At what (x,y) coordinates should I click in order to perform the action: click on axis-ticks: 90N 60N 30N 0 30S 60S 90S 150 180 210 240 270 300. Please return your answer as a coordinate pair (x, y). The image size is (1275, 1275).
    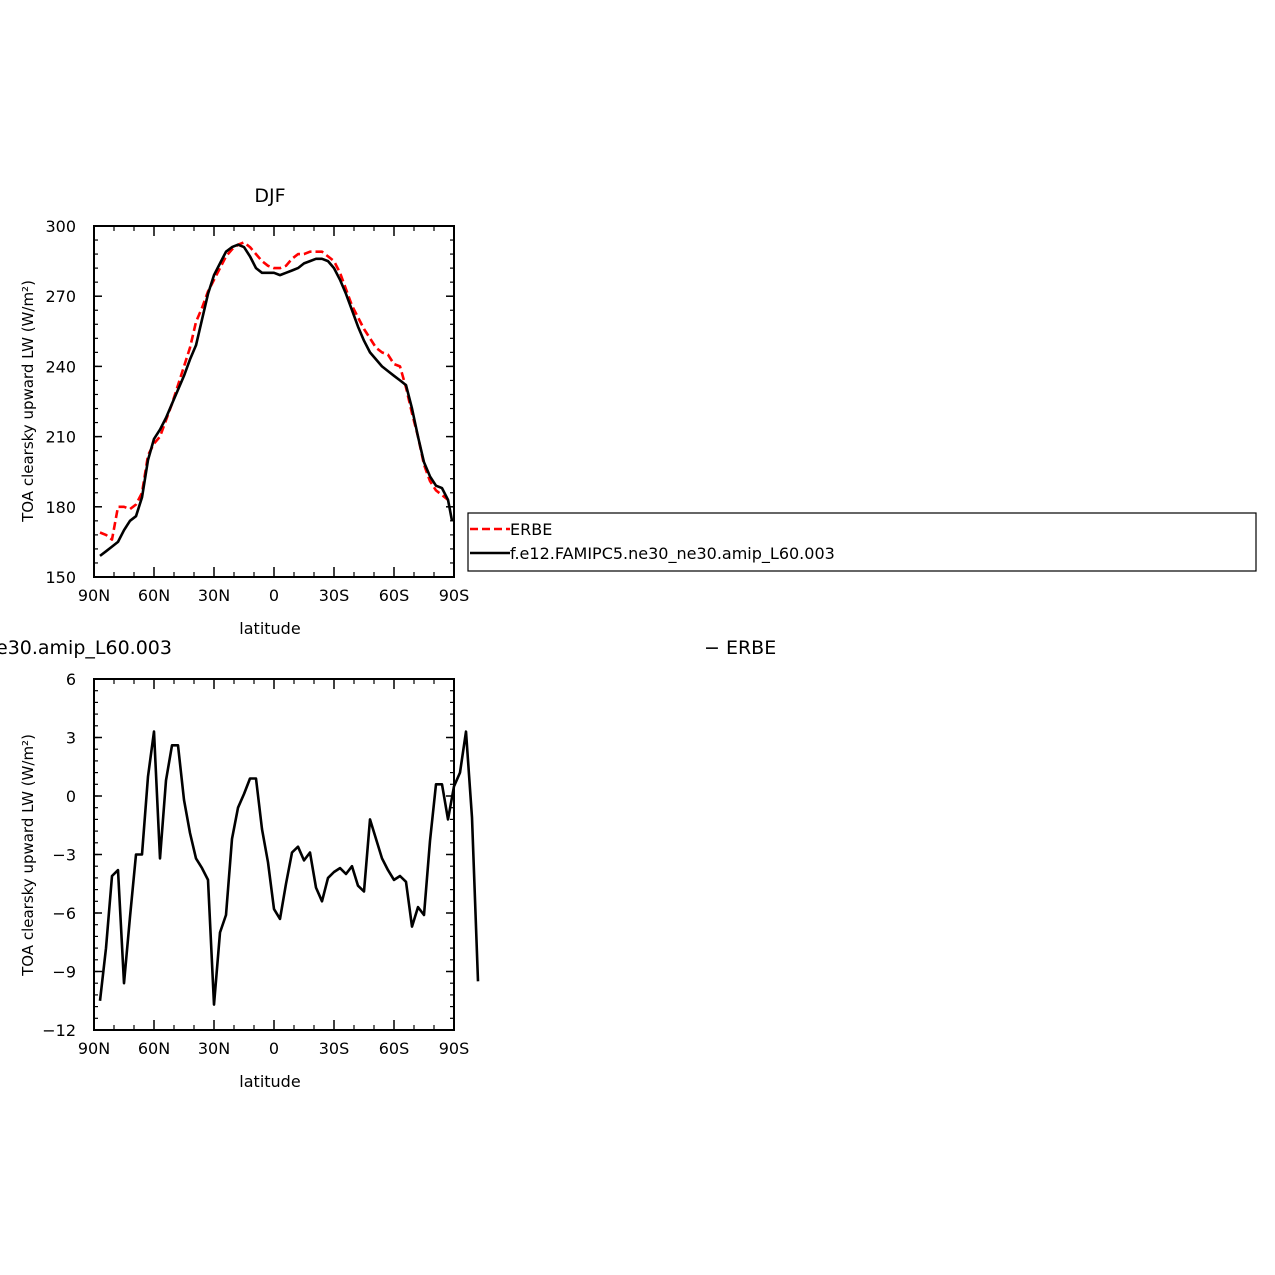
    Looking at the image, I should click on (257, 411).